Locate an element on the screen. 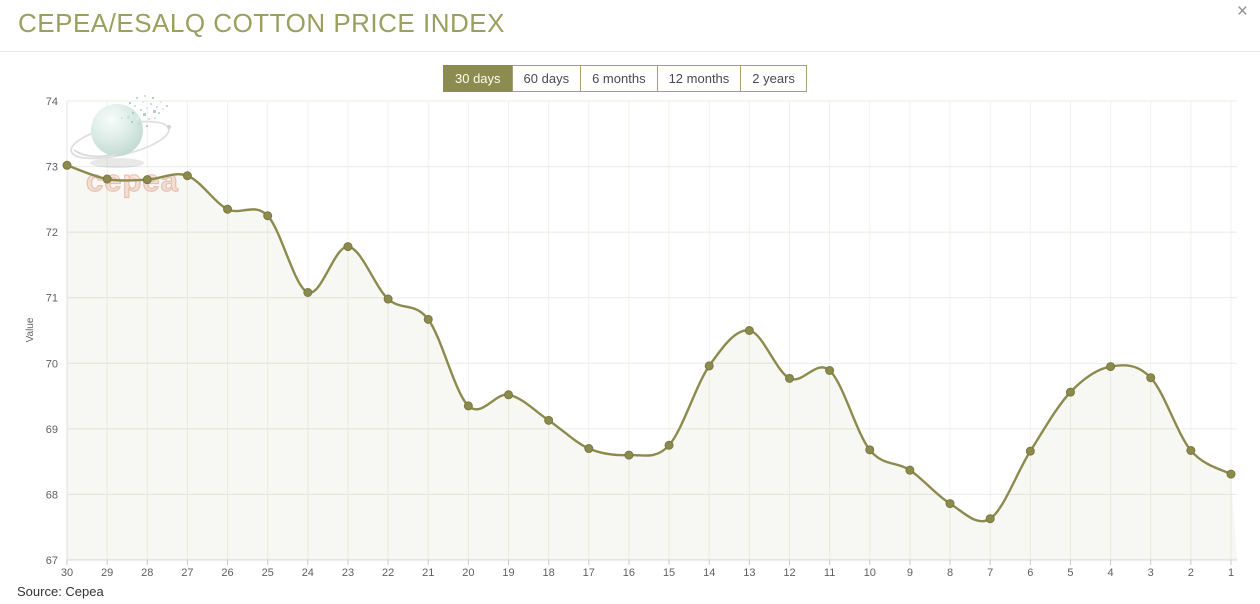 The height and width of the screenshot is (604, 1260). swoosh-front-arc is located at coordinates (96, 153).